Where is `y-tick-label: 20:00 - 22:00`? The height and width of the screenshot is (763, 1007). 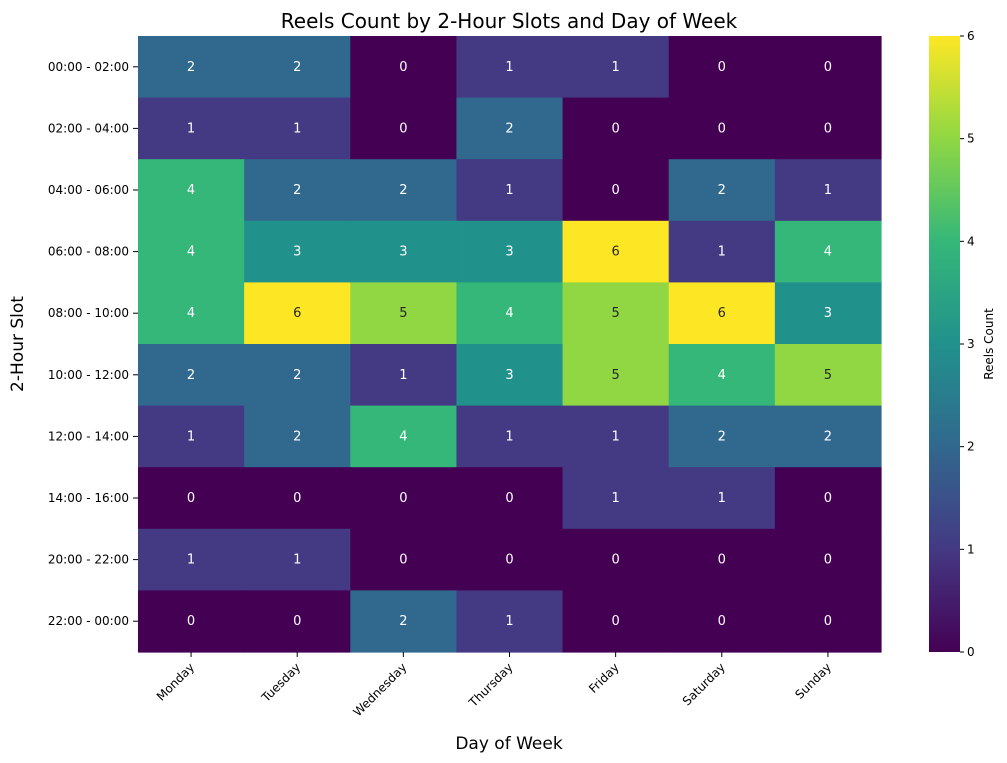 y-tick-label: 20:00 - 22:00 is located at coordinates (88, 560).